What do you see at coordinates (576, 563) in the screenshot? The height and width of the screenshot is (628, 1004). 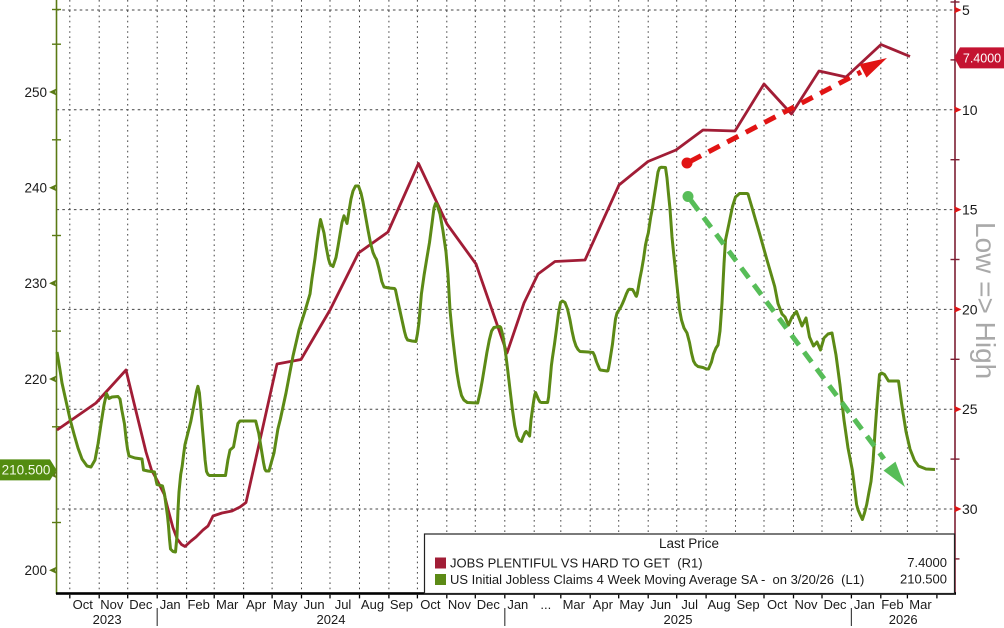 I see `svg-text:JOBS PLENTIFUL VS HARD TO GET: JOBS PLENTIFUL VS HARD TO GET (R1)` at bounding box center [576, 563].